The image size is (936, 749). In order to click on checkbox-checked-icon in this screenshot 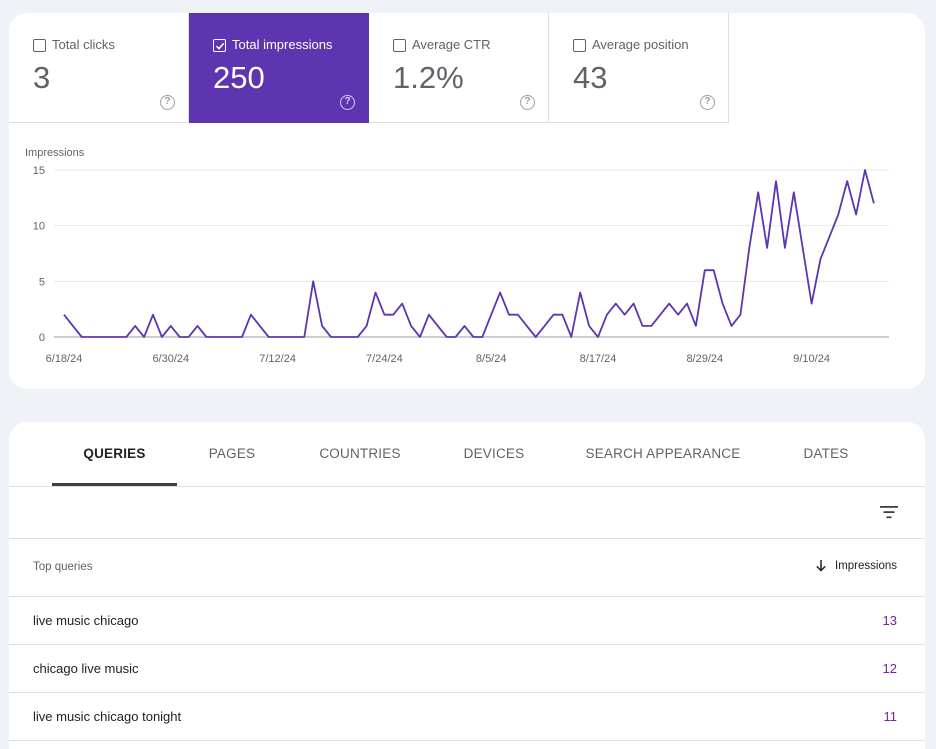, I will do `click(219, 45)`.